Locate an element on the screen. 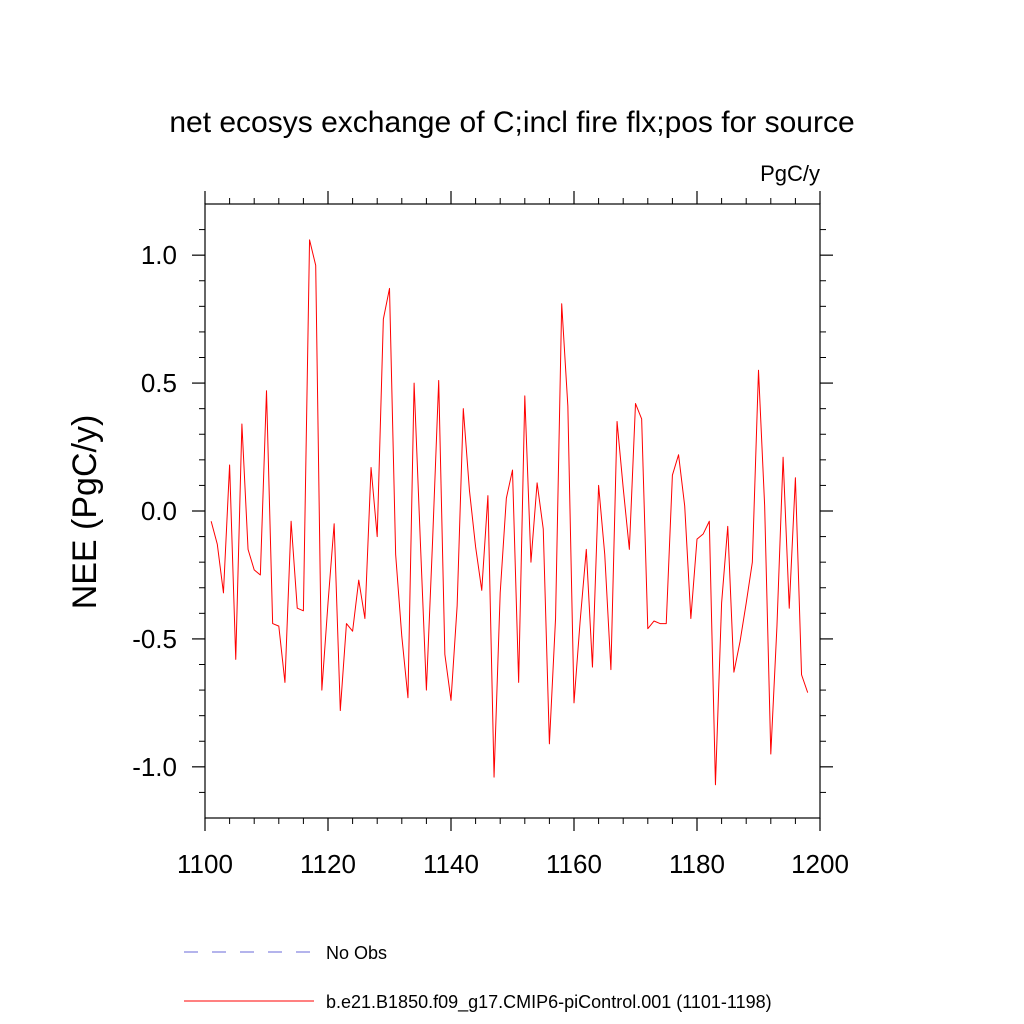  y-tick-label: -0.5 is located at coordinates (154, 639).